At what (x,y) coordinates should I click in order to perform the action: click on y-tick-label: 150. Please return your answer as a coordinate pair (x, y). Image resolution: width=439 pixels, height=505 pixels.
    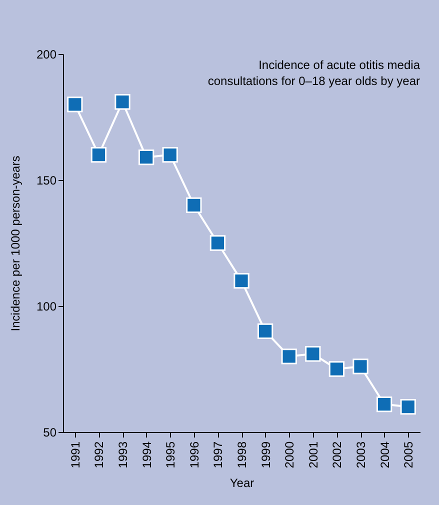
    Looking at the image, I should click on (46, 181).